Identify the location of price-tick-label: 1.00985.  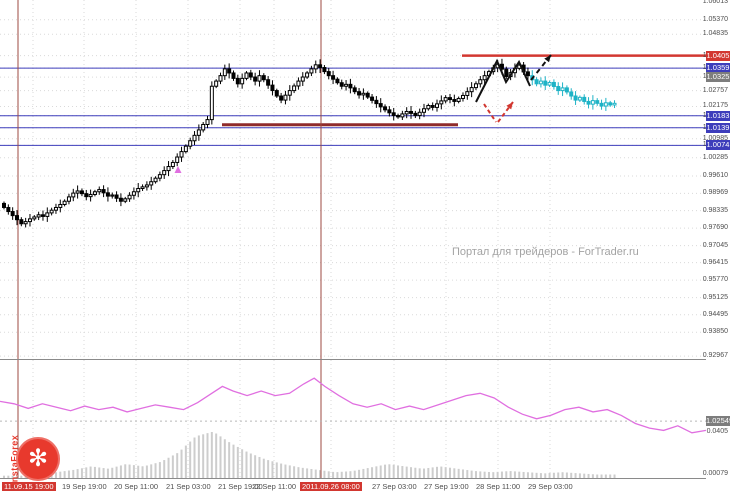
(715, 138).